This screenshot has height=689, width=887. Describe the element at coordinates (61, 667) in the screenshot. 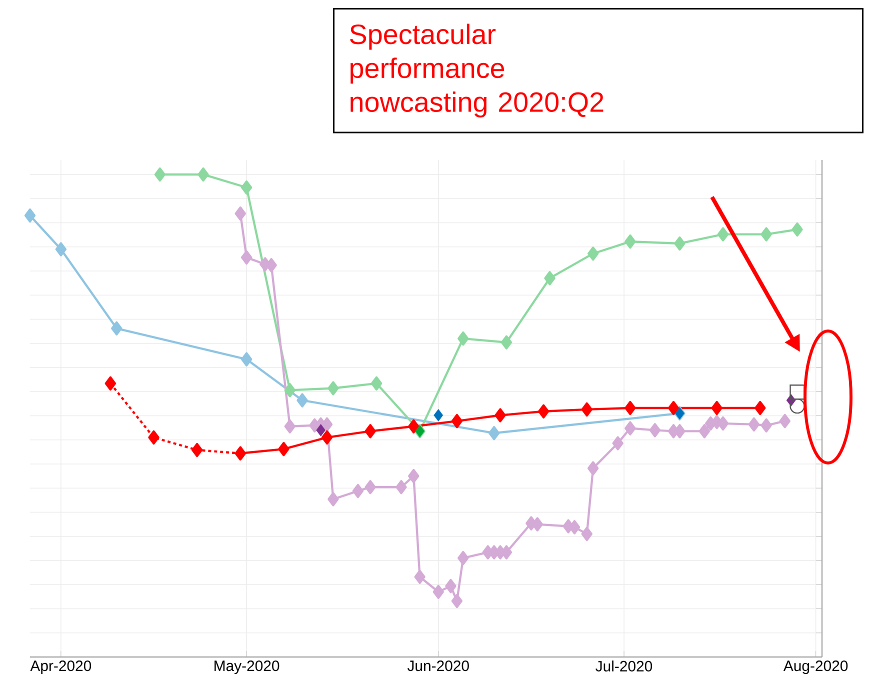

I see `x-tick-label: Apr-2020` at that location.